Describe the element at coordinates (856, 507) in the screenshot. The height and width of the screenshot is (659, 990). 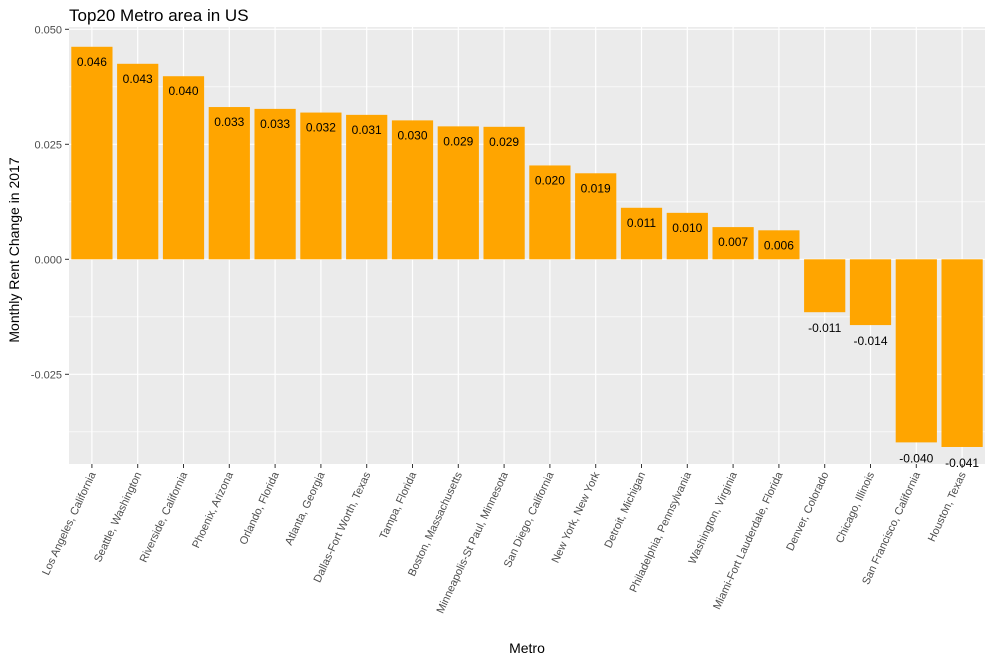
I see `x-tick-label: Chicago, Illinois` at that location.